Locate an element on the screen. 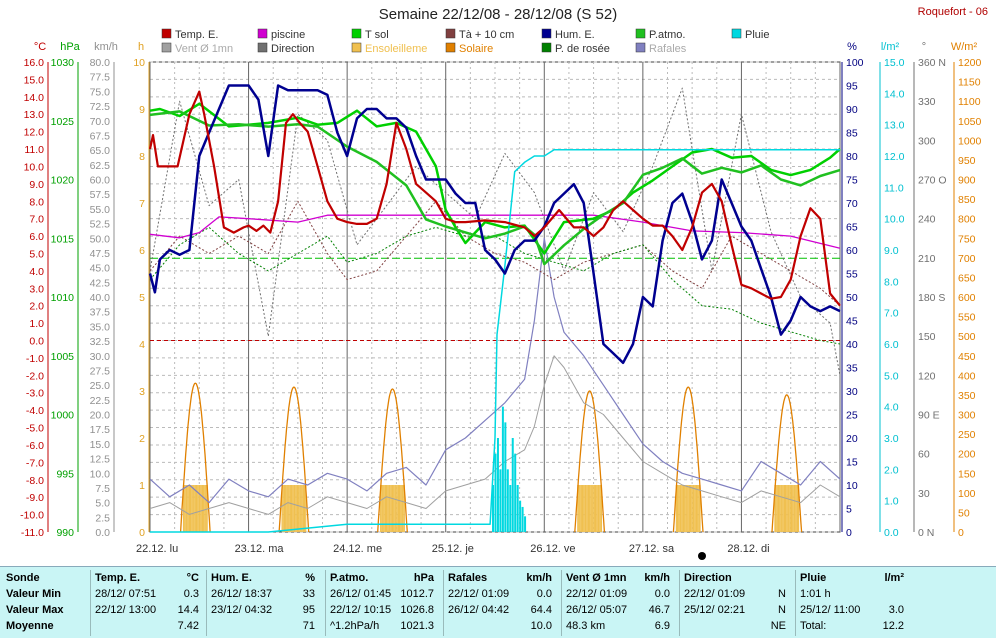  temp-tick-label: -8.0 is located at coordinates (35, 481).